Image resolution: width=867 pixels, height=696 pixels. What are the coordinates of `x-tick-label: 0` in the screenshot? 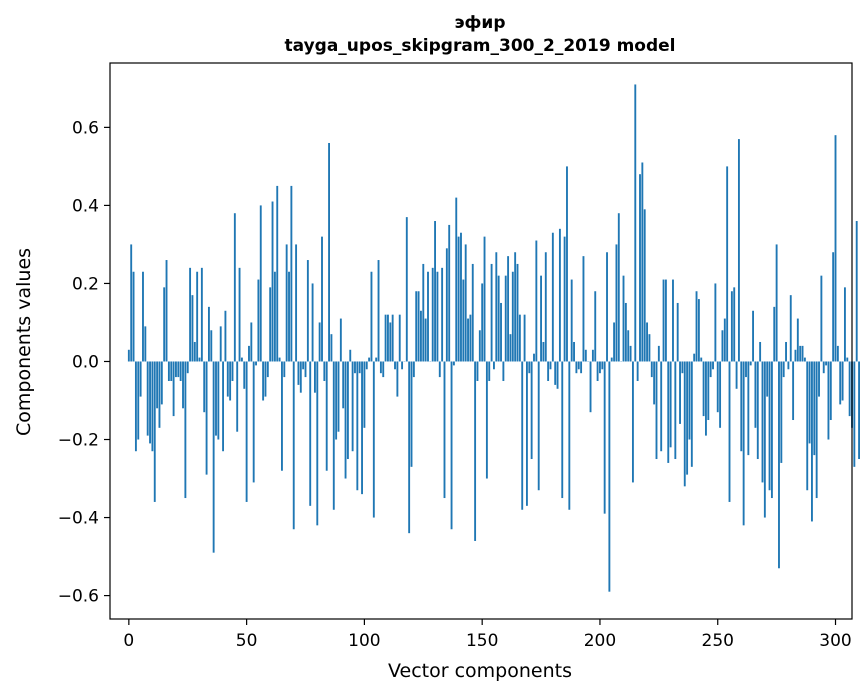 It's located at (128, 641).